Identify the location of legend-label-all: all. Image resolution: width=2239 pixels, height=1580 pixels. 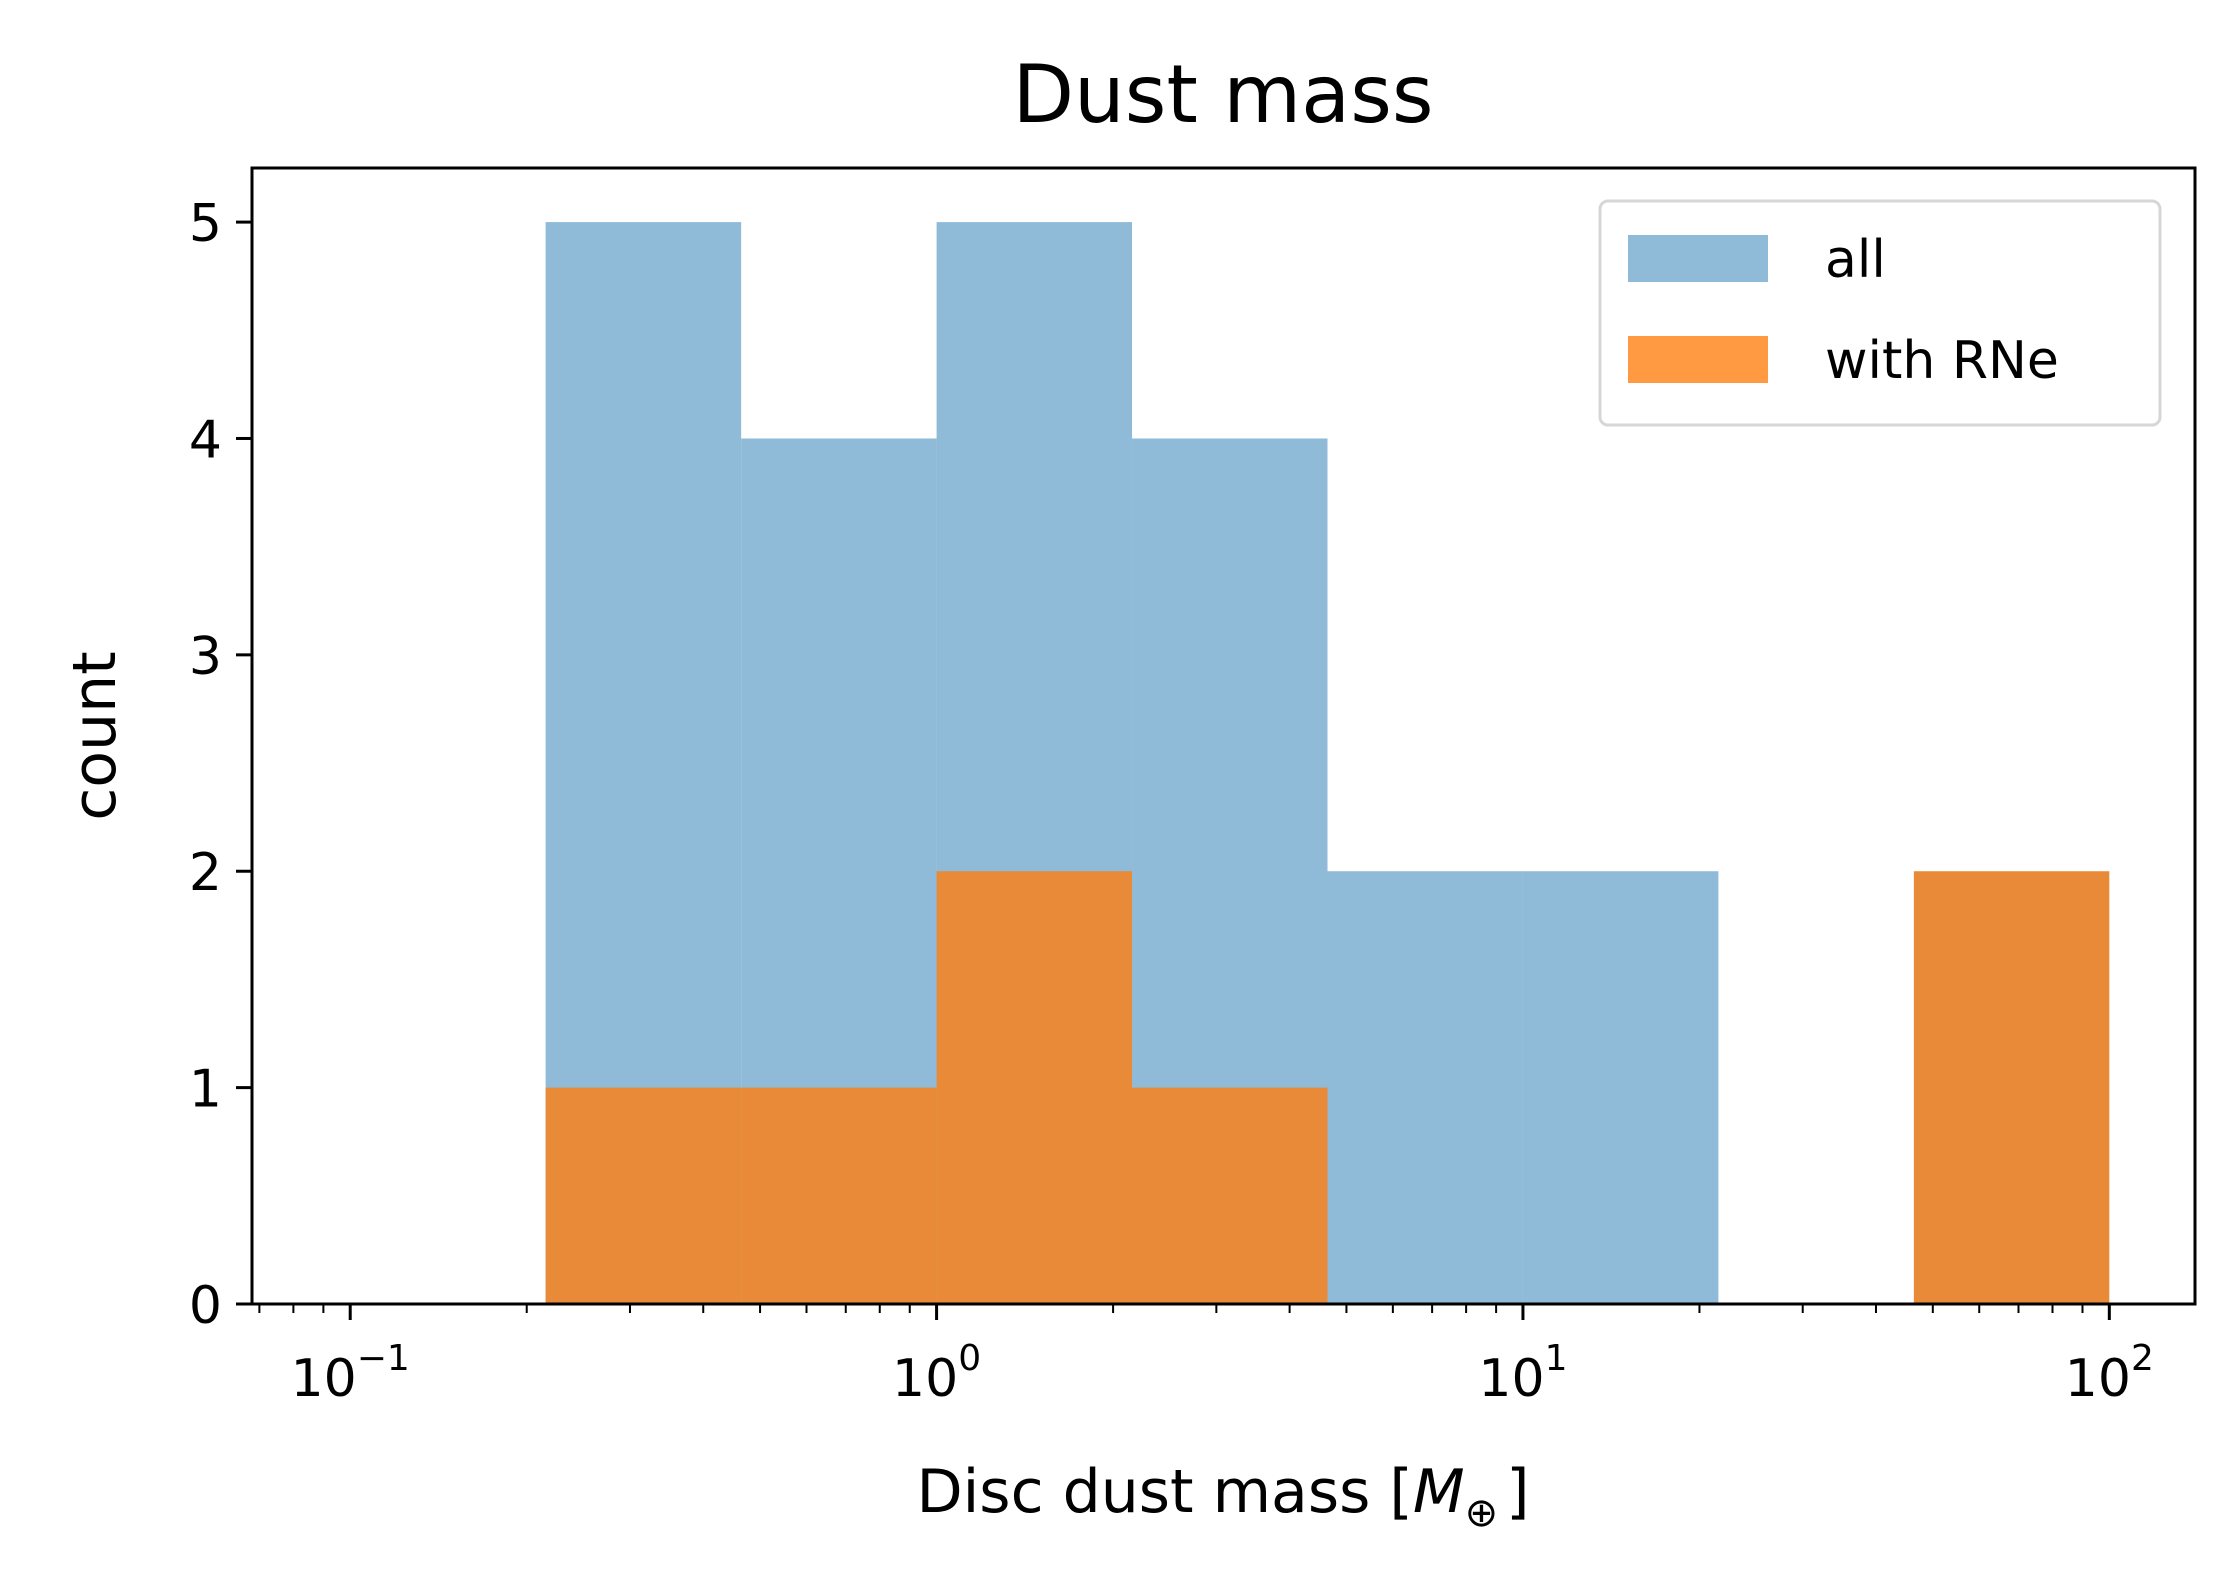
(1855, 260).